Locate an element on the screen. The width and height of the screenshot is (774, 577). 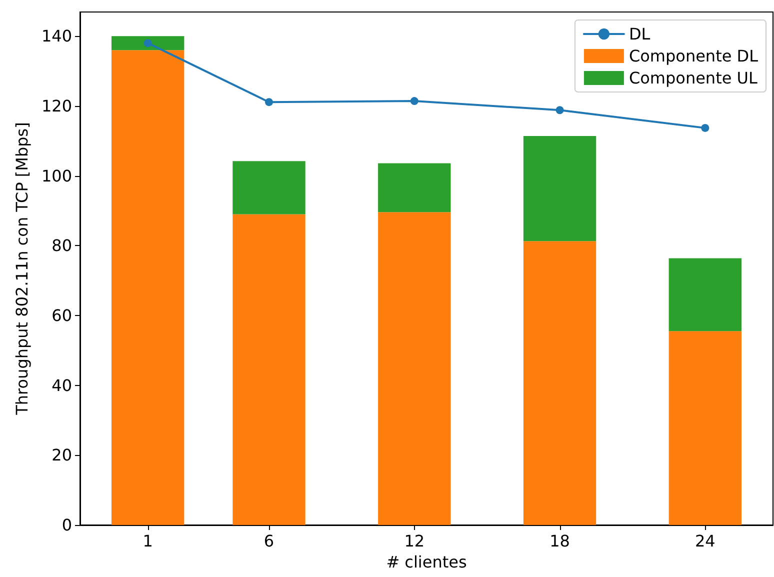
legend-label: Componente DL is located at coordinates (693, 56).